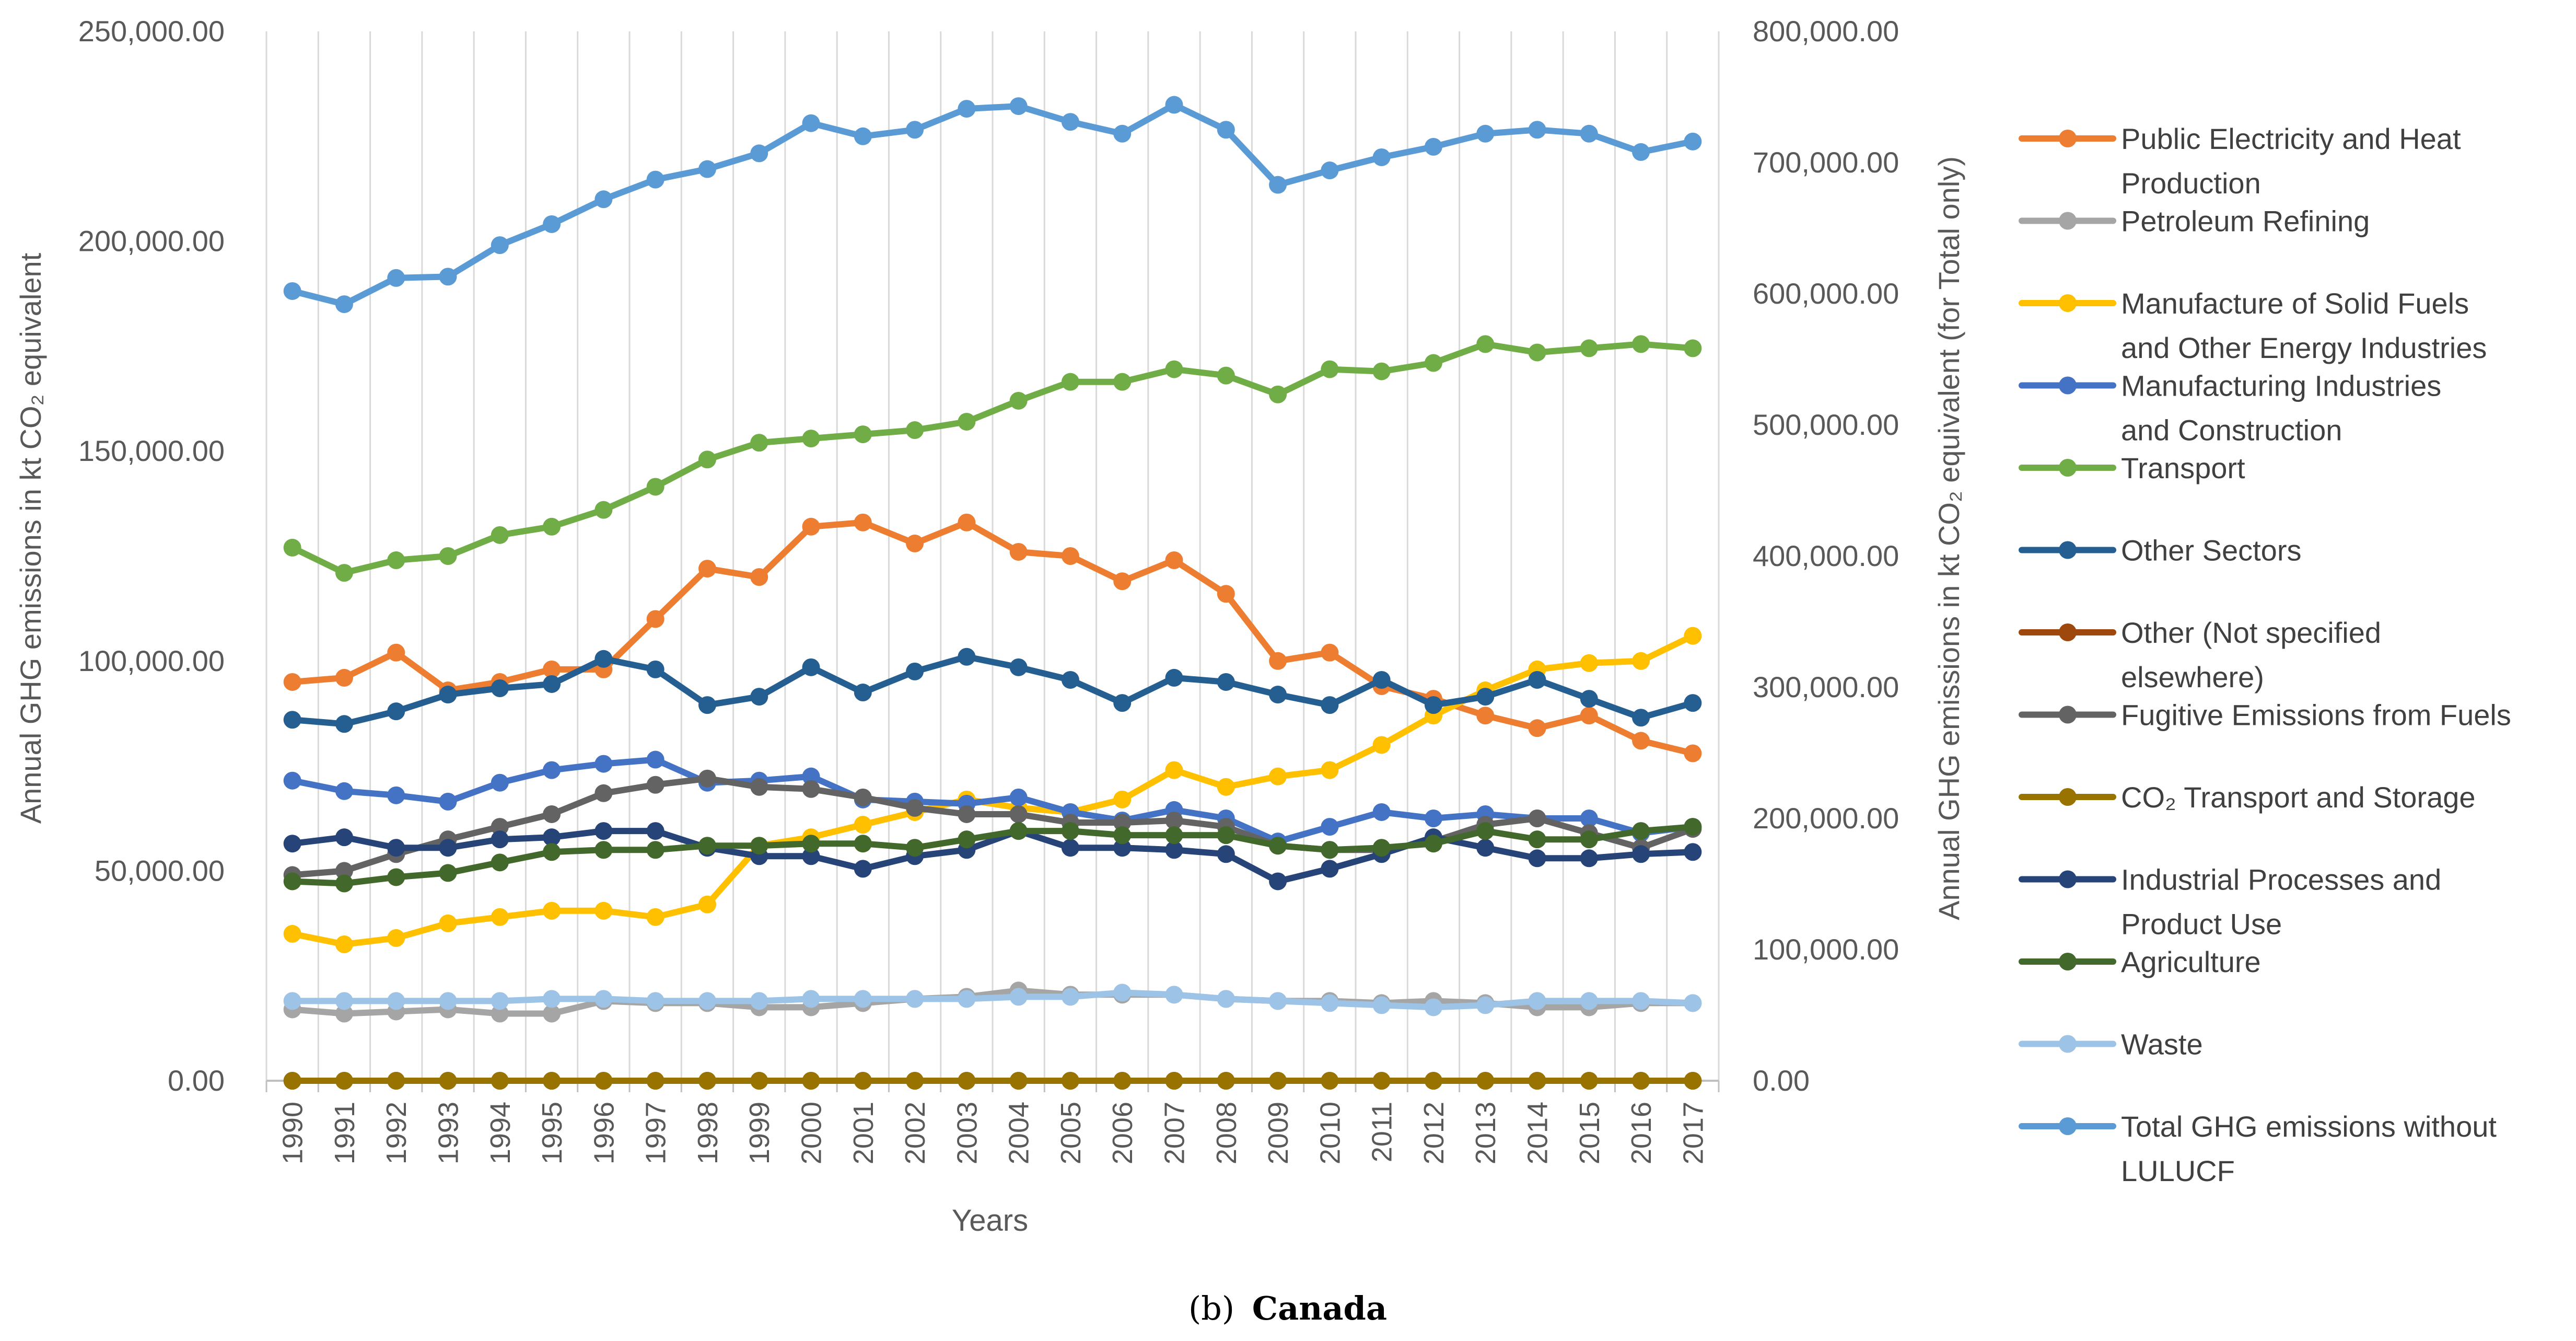  Describe the element at coordinates (2281, 880) in the screenshot. I see `legend-label: Industrial Processes and` at that location.